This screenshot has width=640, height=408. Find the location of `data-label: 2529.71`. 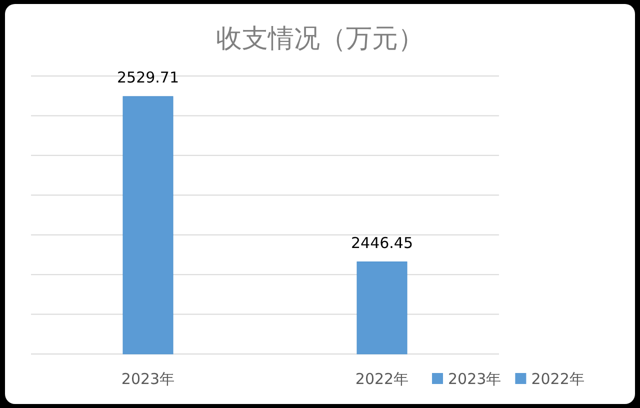

data-label: 2529.71 is located at coordinates (148, 77).